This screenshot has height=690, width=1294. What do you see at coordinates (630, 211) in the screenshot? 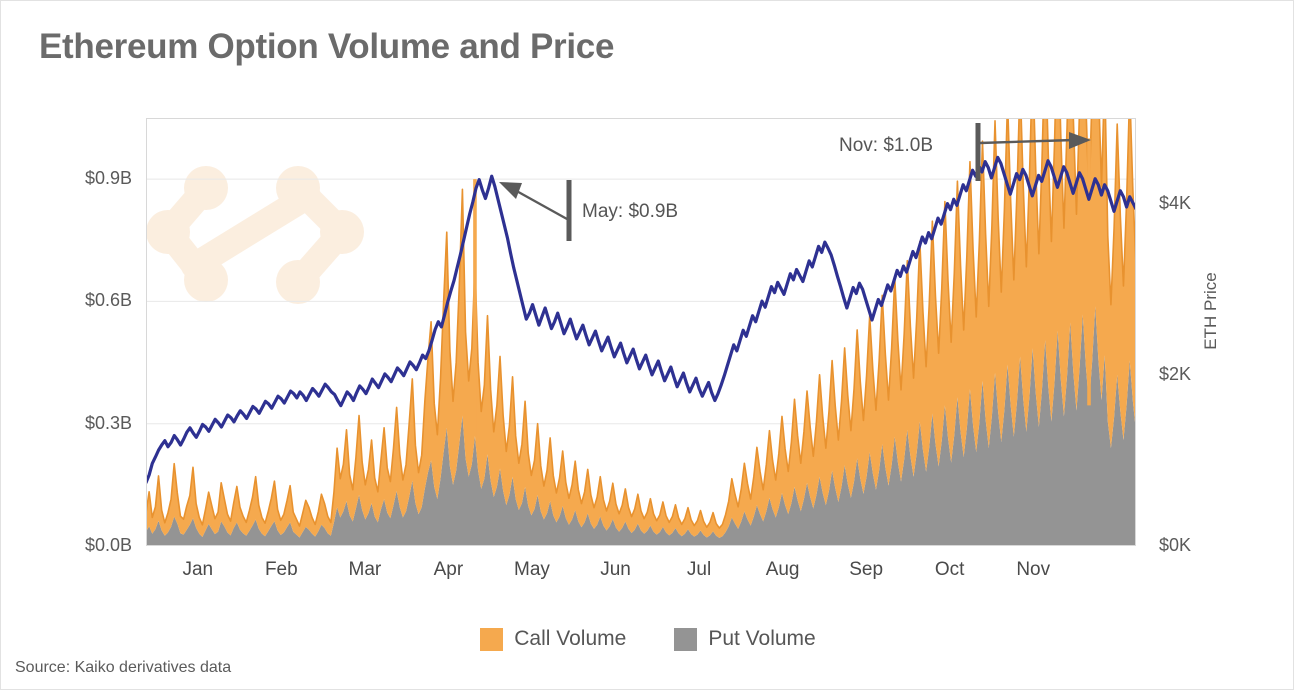
I see `annotation-may-label: May: $0.9B` at bounding box center [630, 211].